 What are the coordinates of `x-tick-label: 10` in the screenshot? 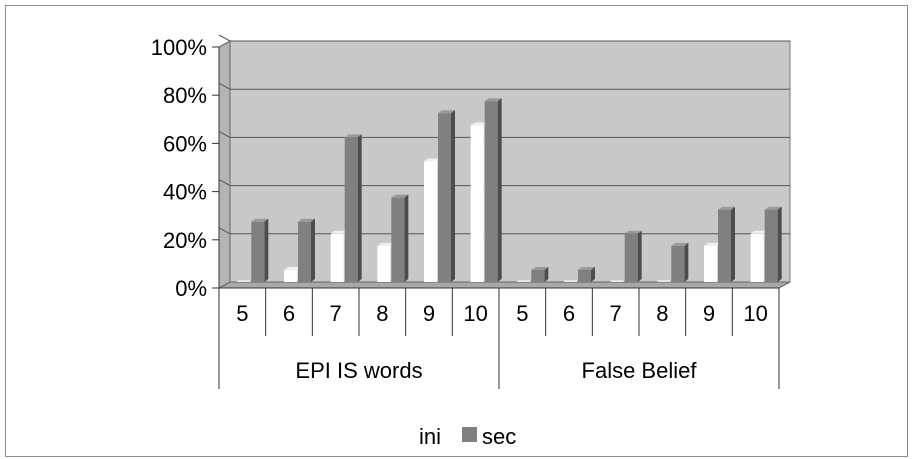 It's located at (755, 313).